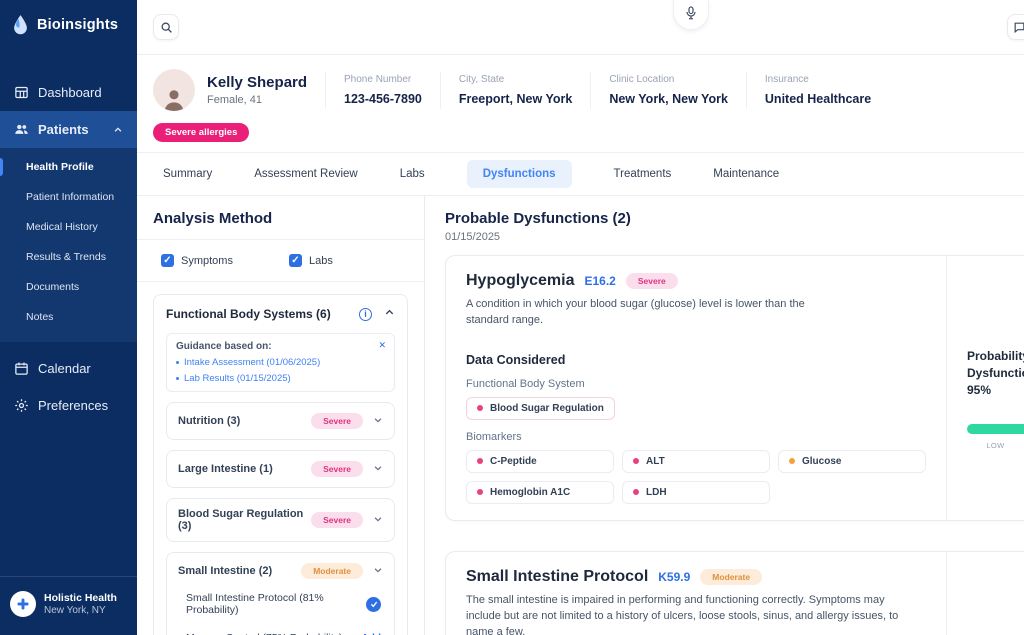  I want to click on scale-label-low: LOW, so click(995, 446).